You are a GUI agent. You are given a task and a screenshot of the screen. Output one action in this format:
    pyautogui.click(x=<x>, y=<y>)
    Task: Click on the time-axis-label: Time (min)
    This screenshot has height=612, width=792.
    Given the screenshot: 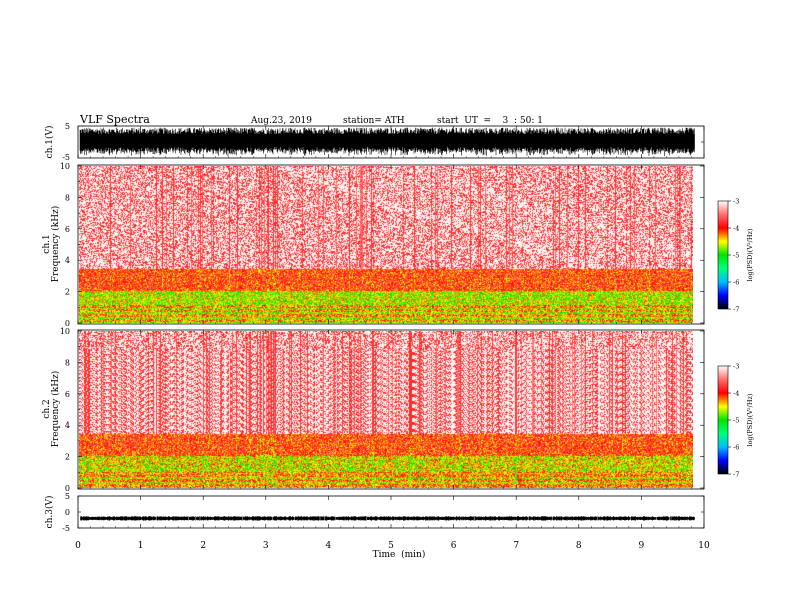 What is the action you would take?
    pyautogui.click(x=399, y=554)
    